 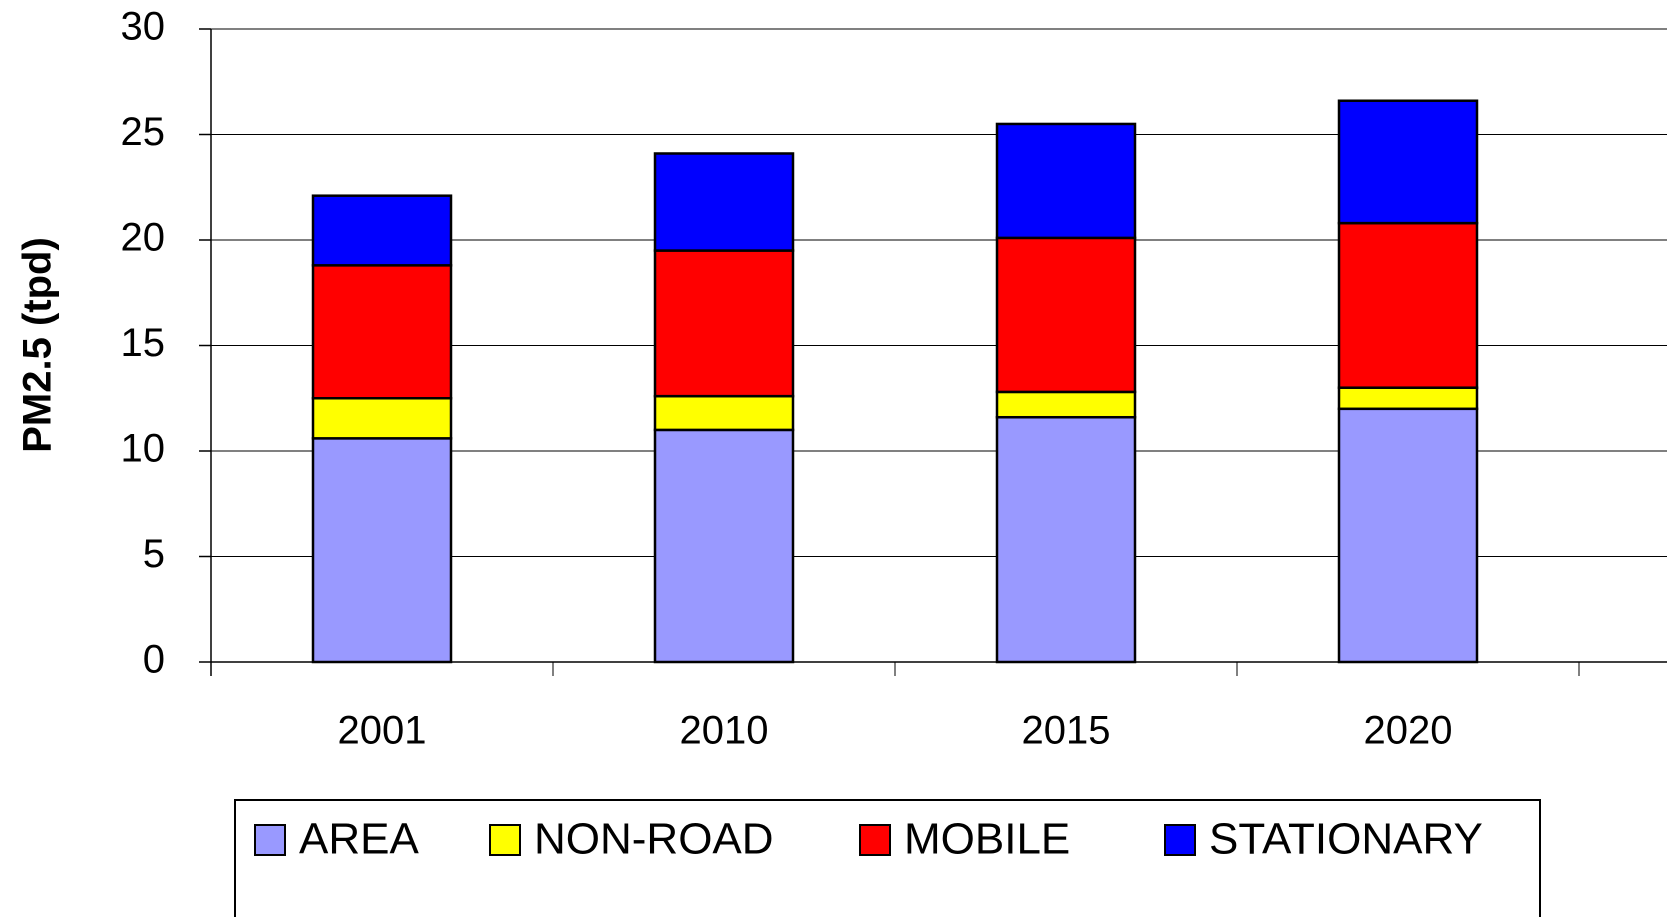 What do you see at coordinates (154, 660) in the screenshot?
I see `y-tick-label: 0` at bounding box center [154, 660].